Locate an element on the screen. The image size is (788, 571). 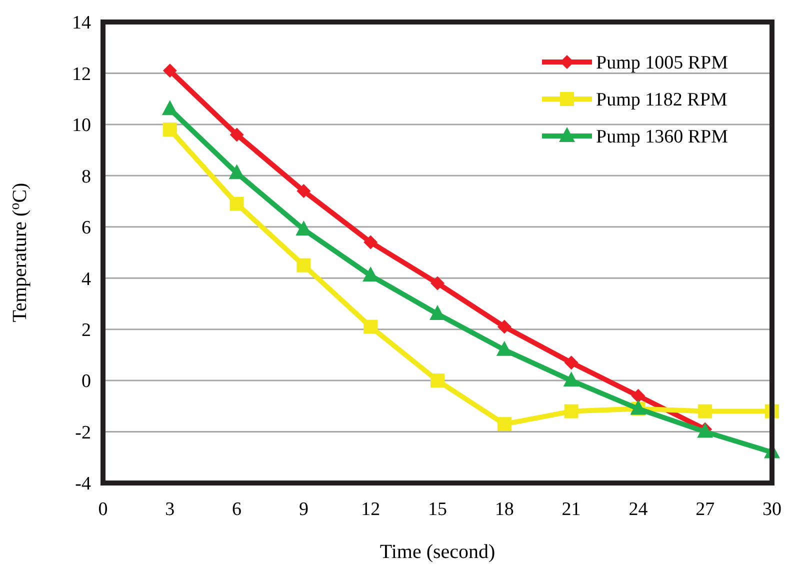
legend-label: Pump 1005 RPM is located at coordinates (662, 63).